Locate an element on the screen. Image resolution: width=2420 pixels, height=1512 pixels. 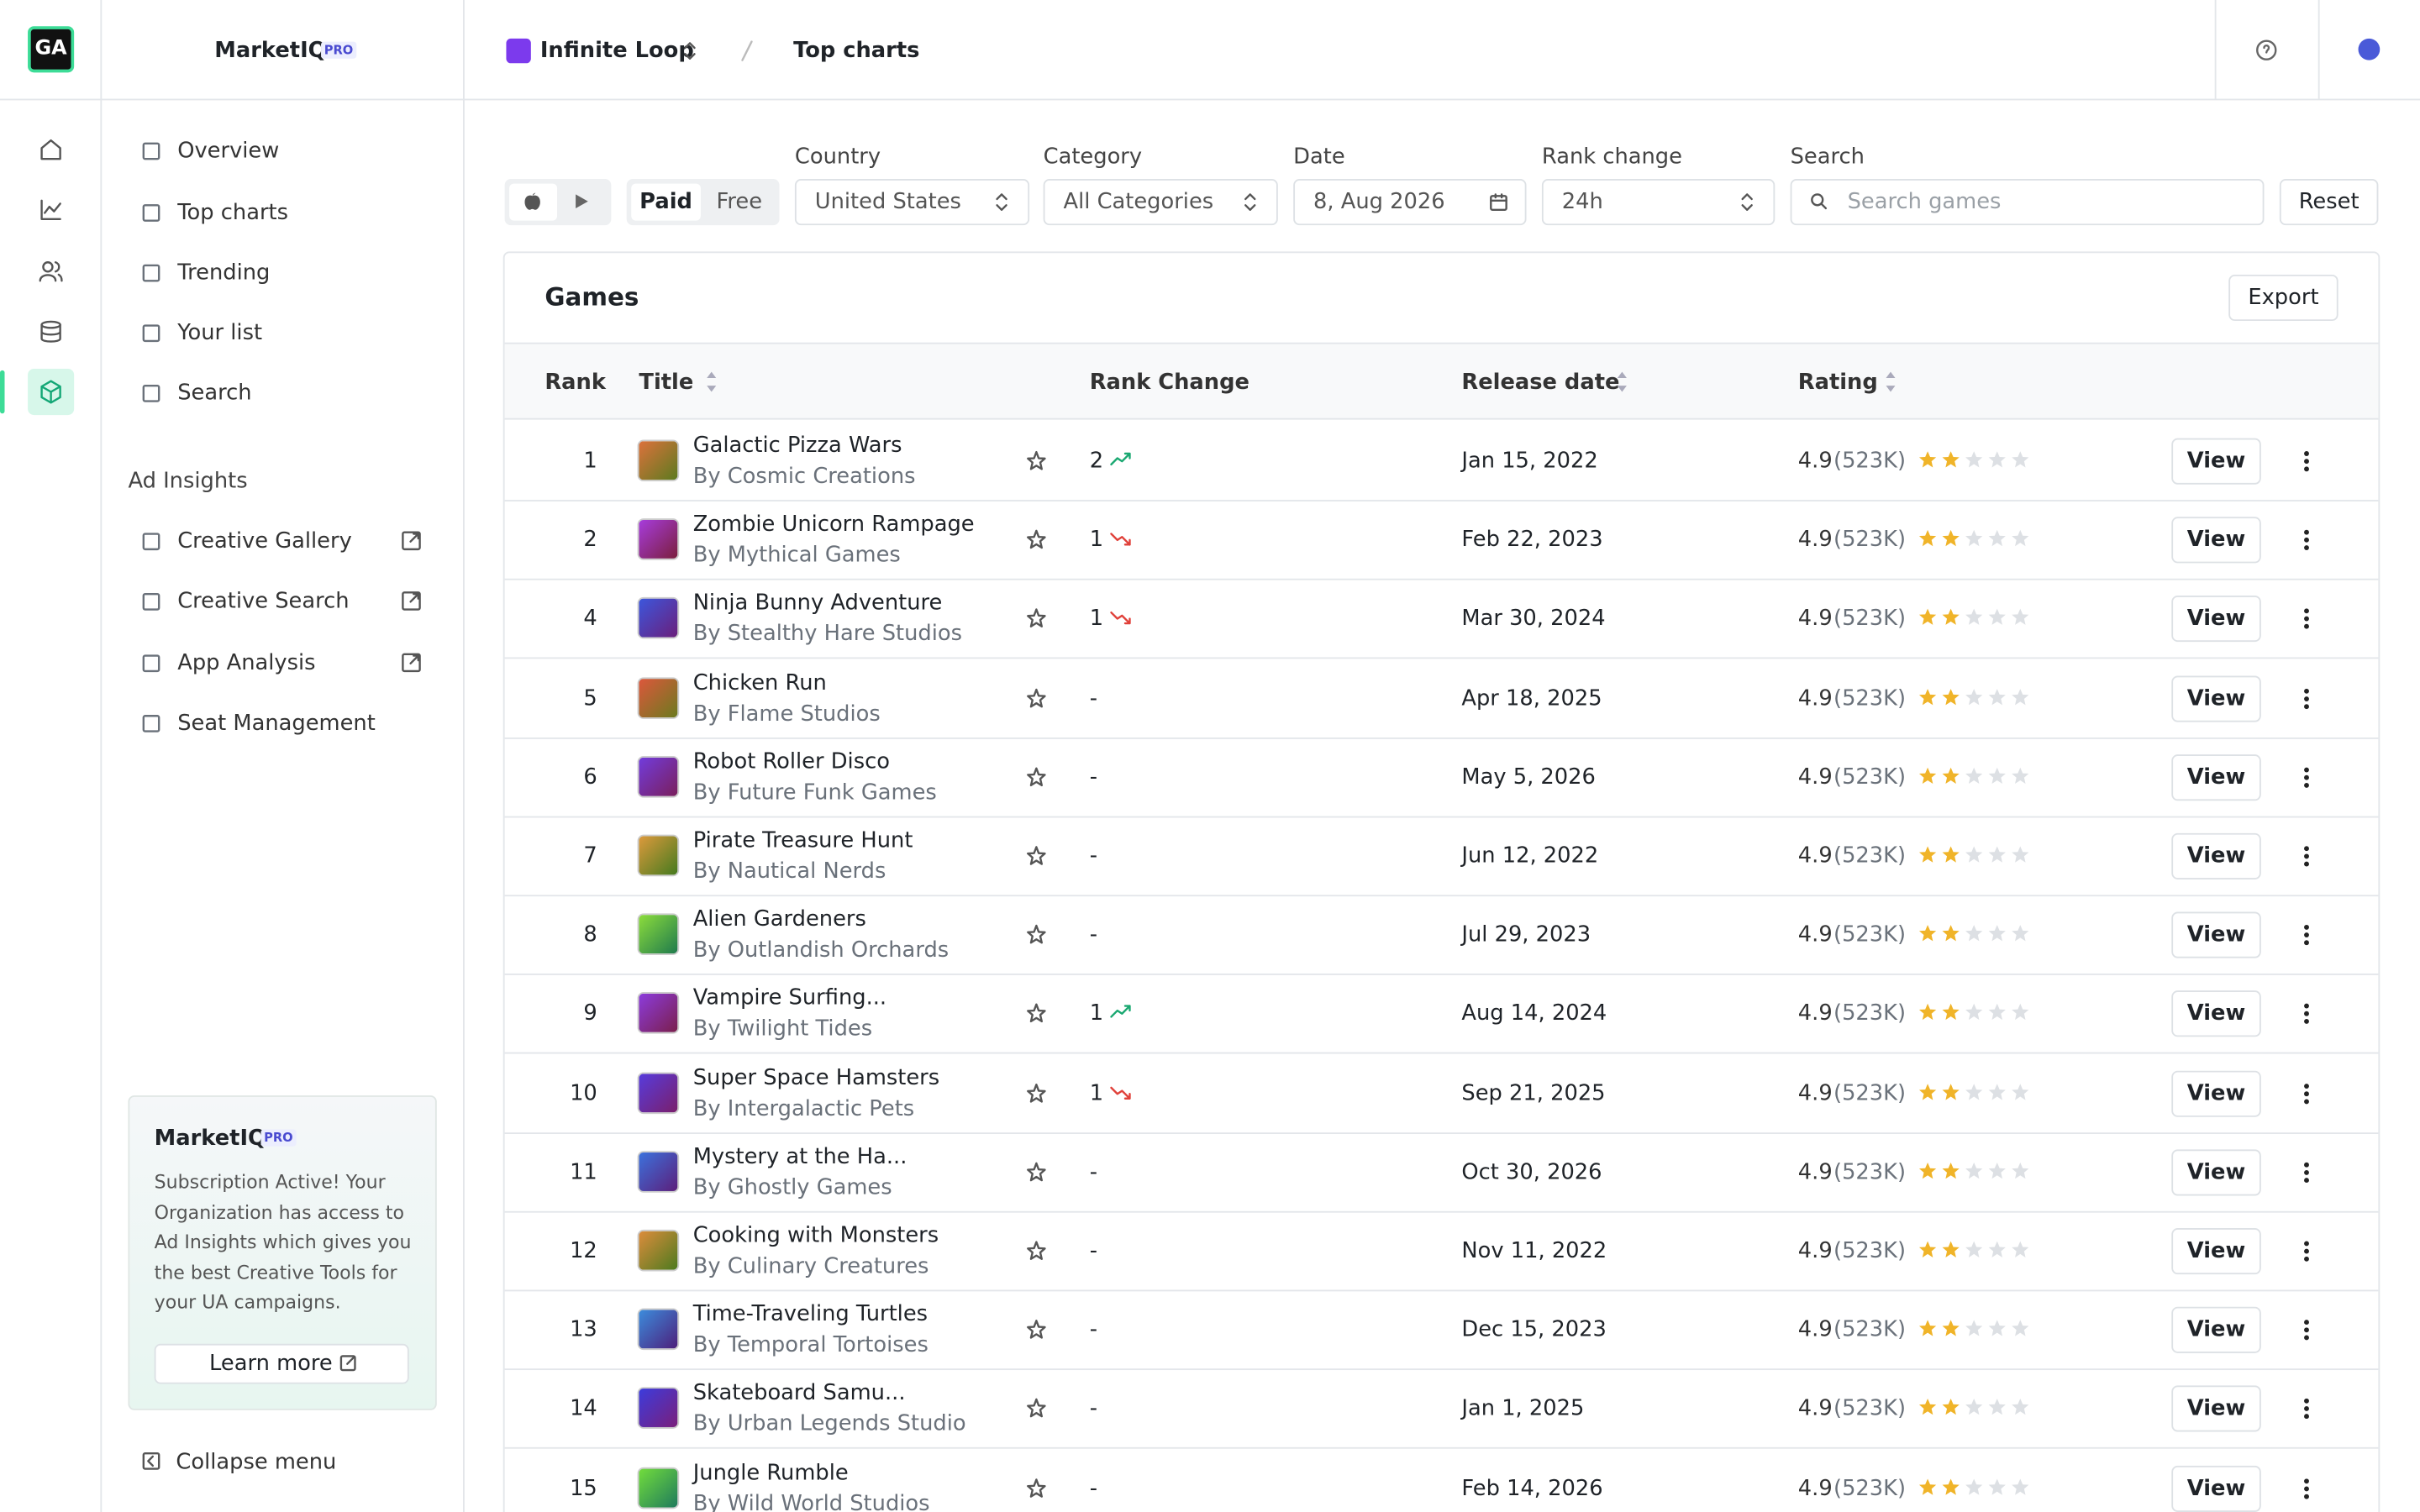
game-title: Chicken Run is located at coordinates (759, 683).